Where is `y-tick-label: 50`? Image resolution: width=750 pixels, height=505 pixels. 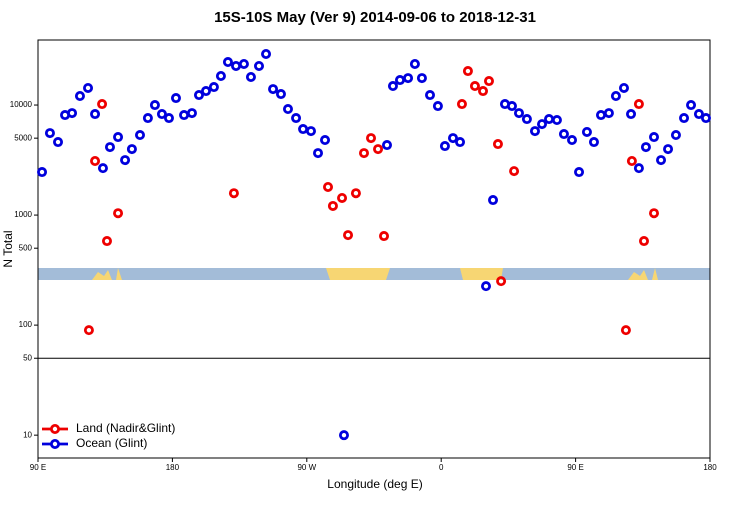 y-tick-label: 50 is located at coordinates (27, 357).